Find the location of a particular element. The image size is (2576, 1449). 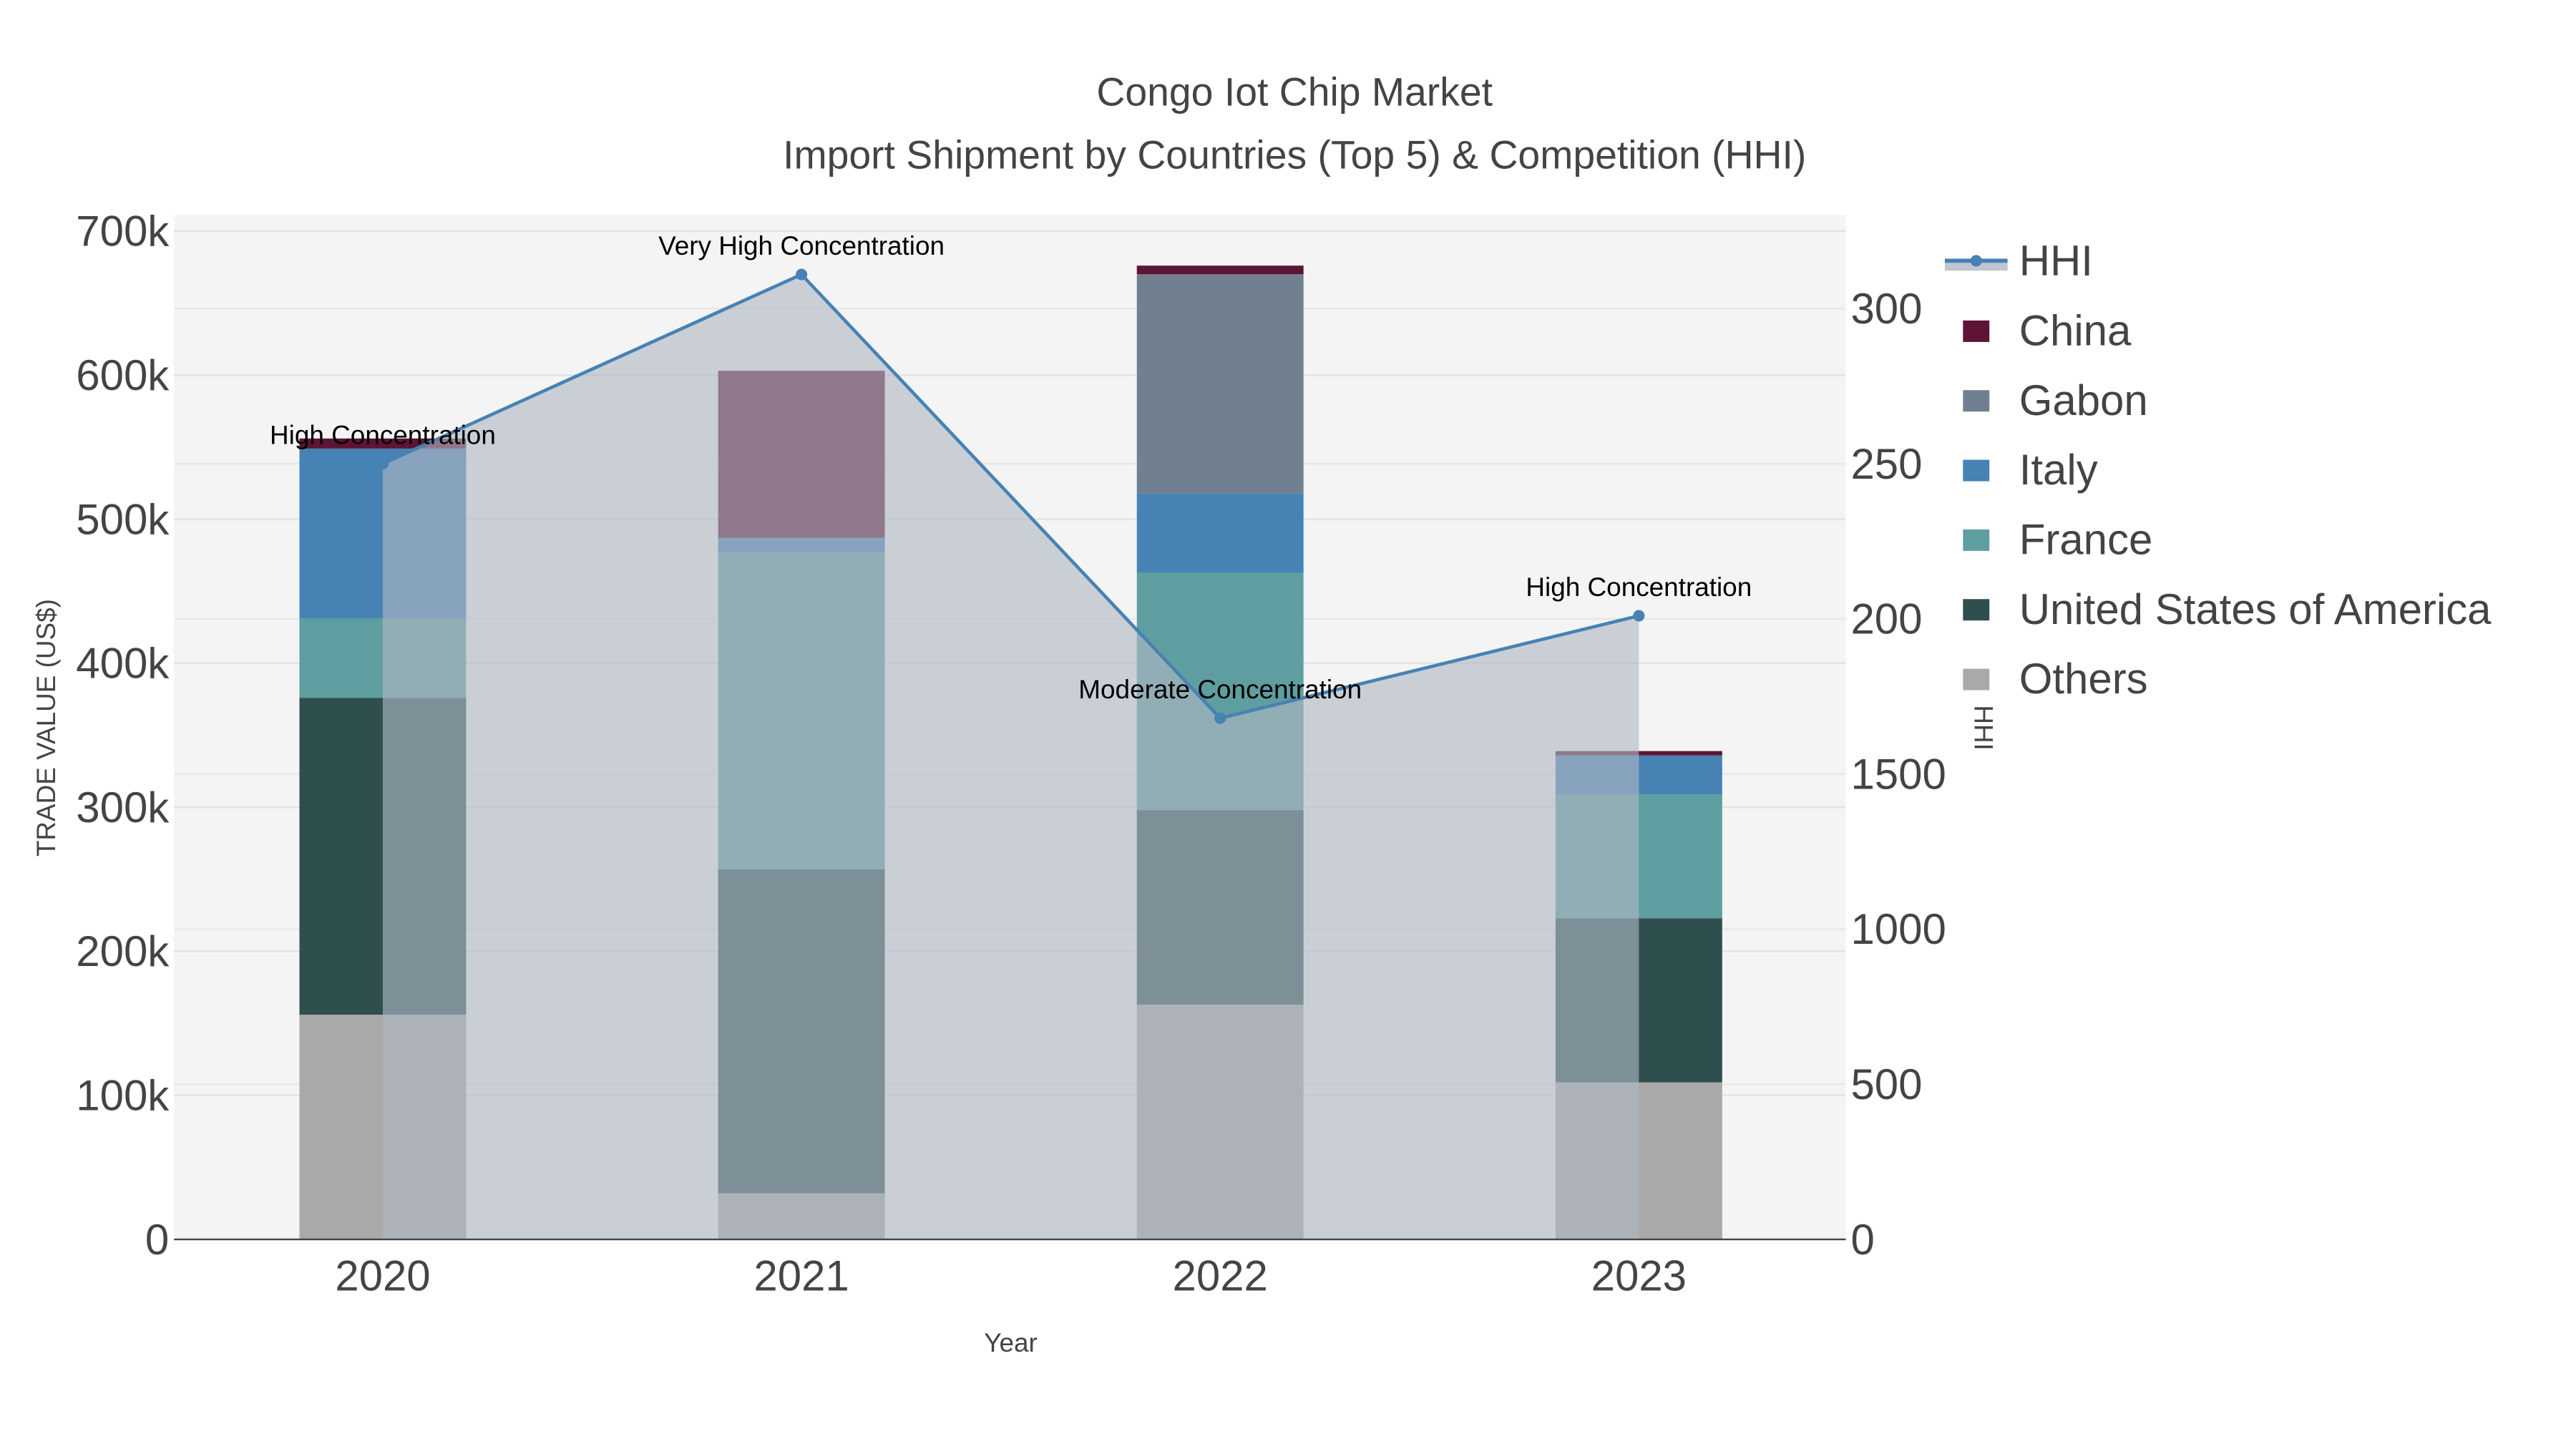

y-tick-label: 300k is located at coordinates (123, 807).